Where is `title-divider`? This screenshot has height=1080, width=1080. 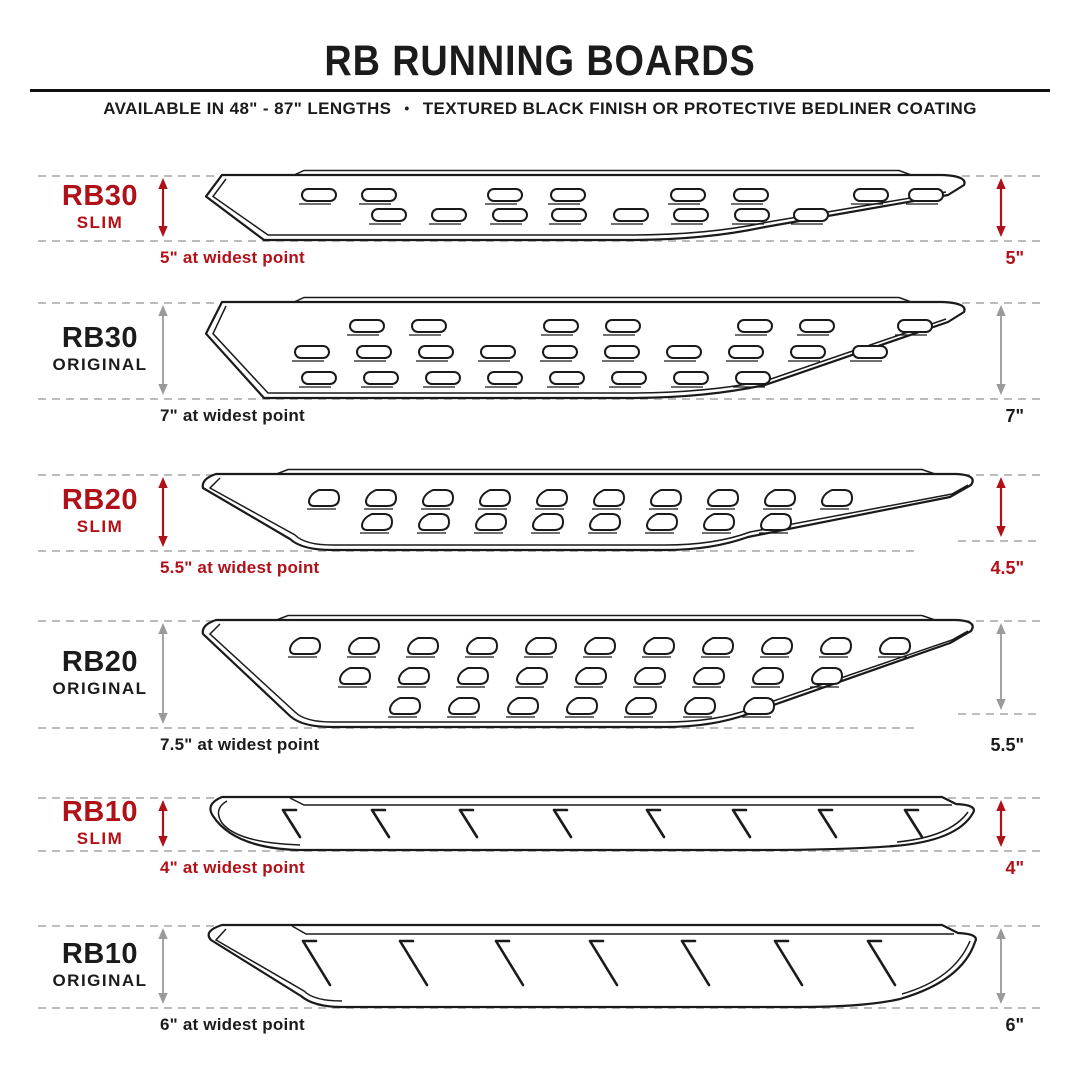 title-divider is located at coordinates (540, 90).